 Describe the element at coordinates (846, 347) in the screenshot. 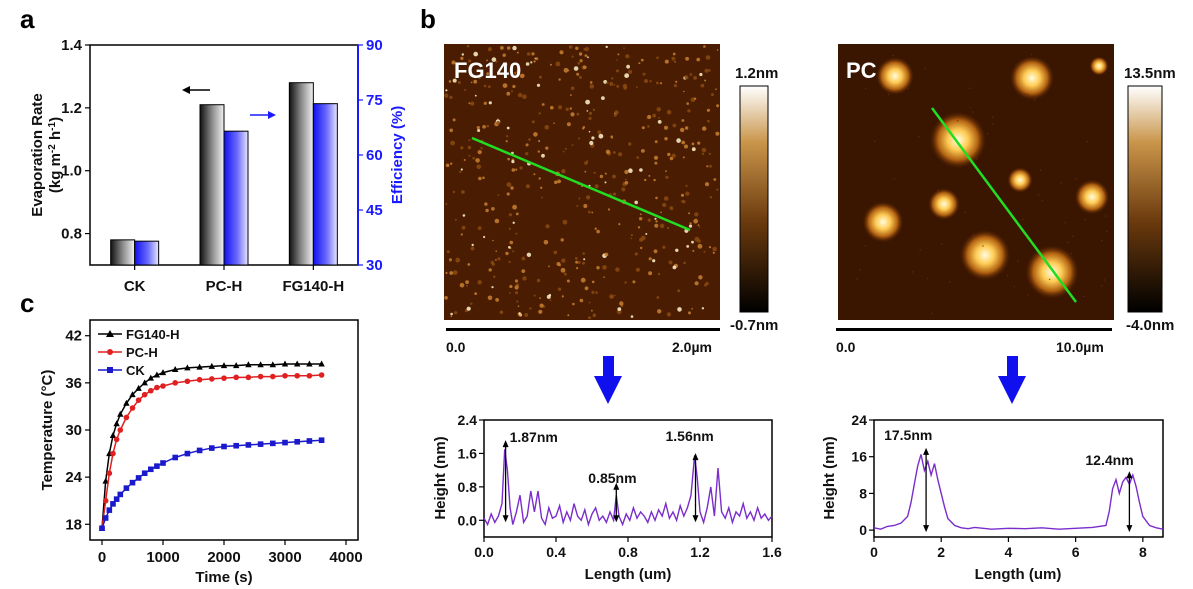

I see `afm-right-axis-start: 0.0` at that location.